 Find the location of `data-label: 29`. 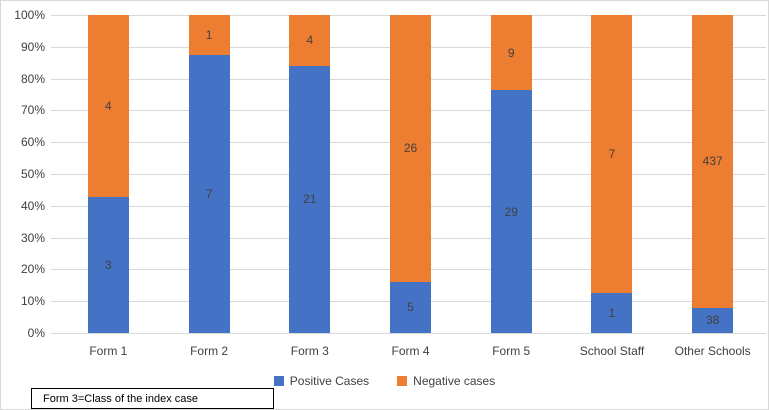

data-label: 29 is located at coordinates (511, 211).